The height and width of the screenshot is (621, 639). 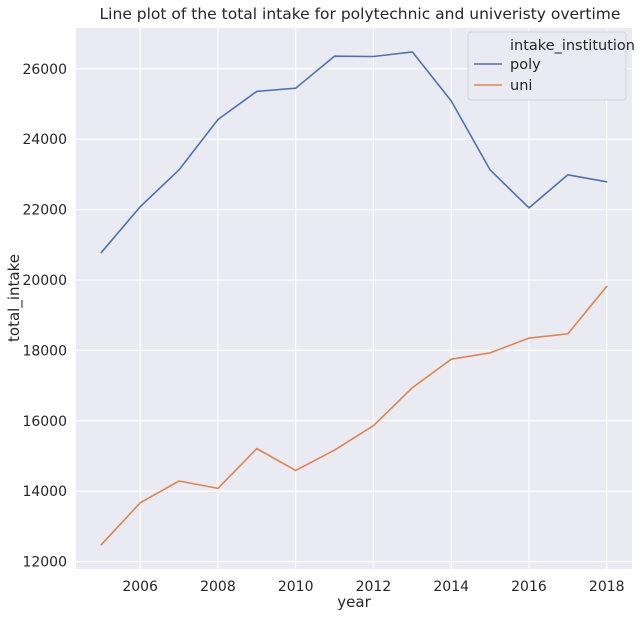 I want to click on y-tick-label: 22000, so click(x=44, y=211).